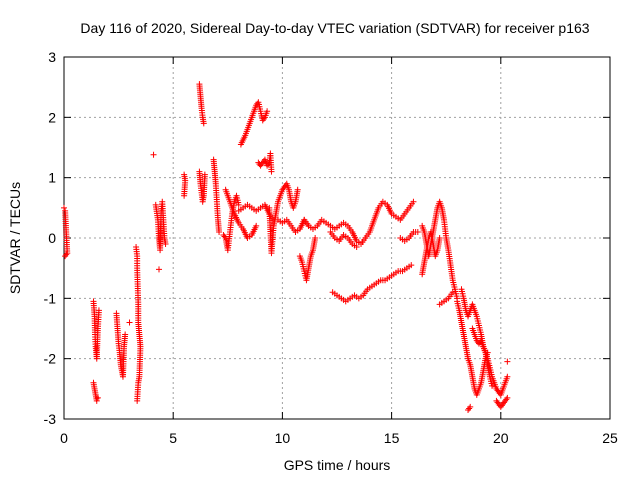 This screenshot has width=640, height=480. What do you see at coordinates (50, 359) in the screenshot?
I see `y-tick-label: -2` at bounding box center [50, 359].